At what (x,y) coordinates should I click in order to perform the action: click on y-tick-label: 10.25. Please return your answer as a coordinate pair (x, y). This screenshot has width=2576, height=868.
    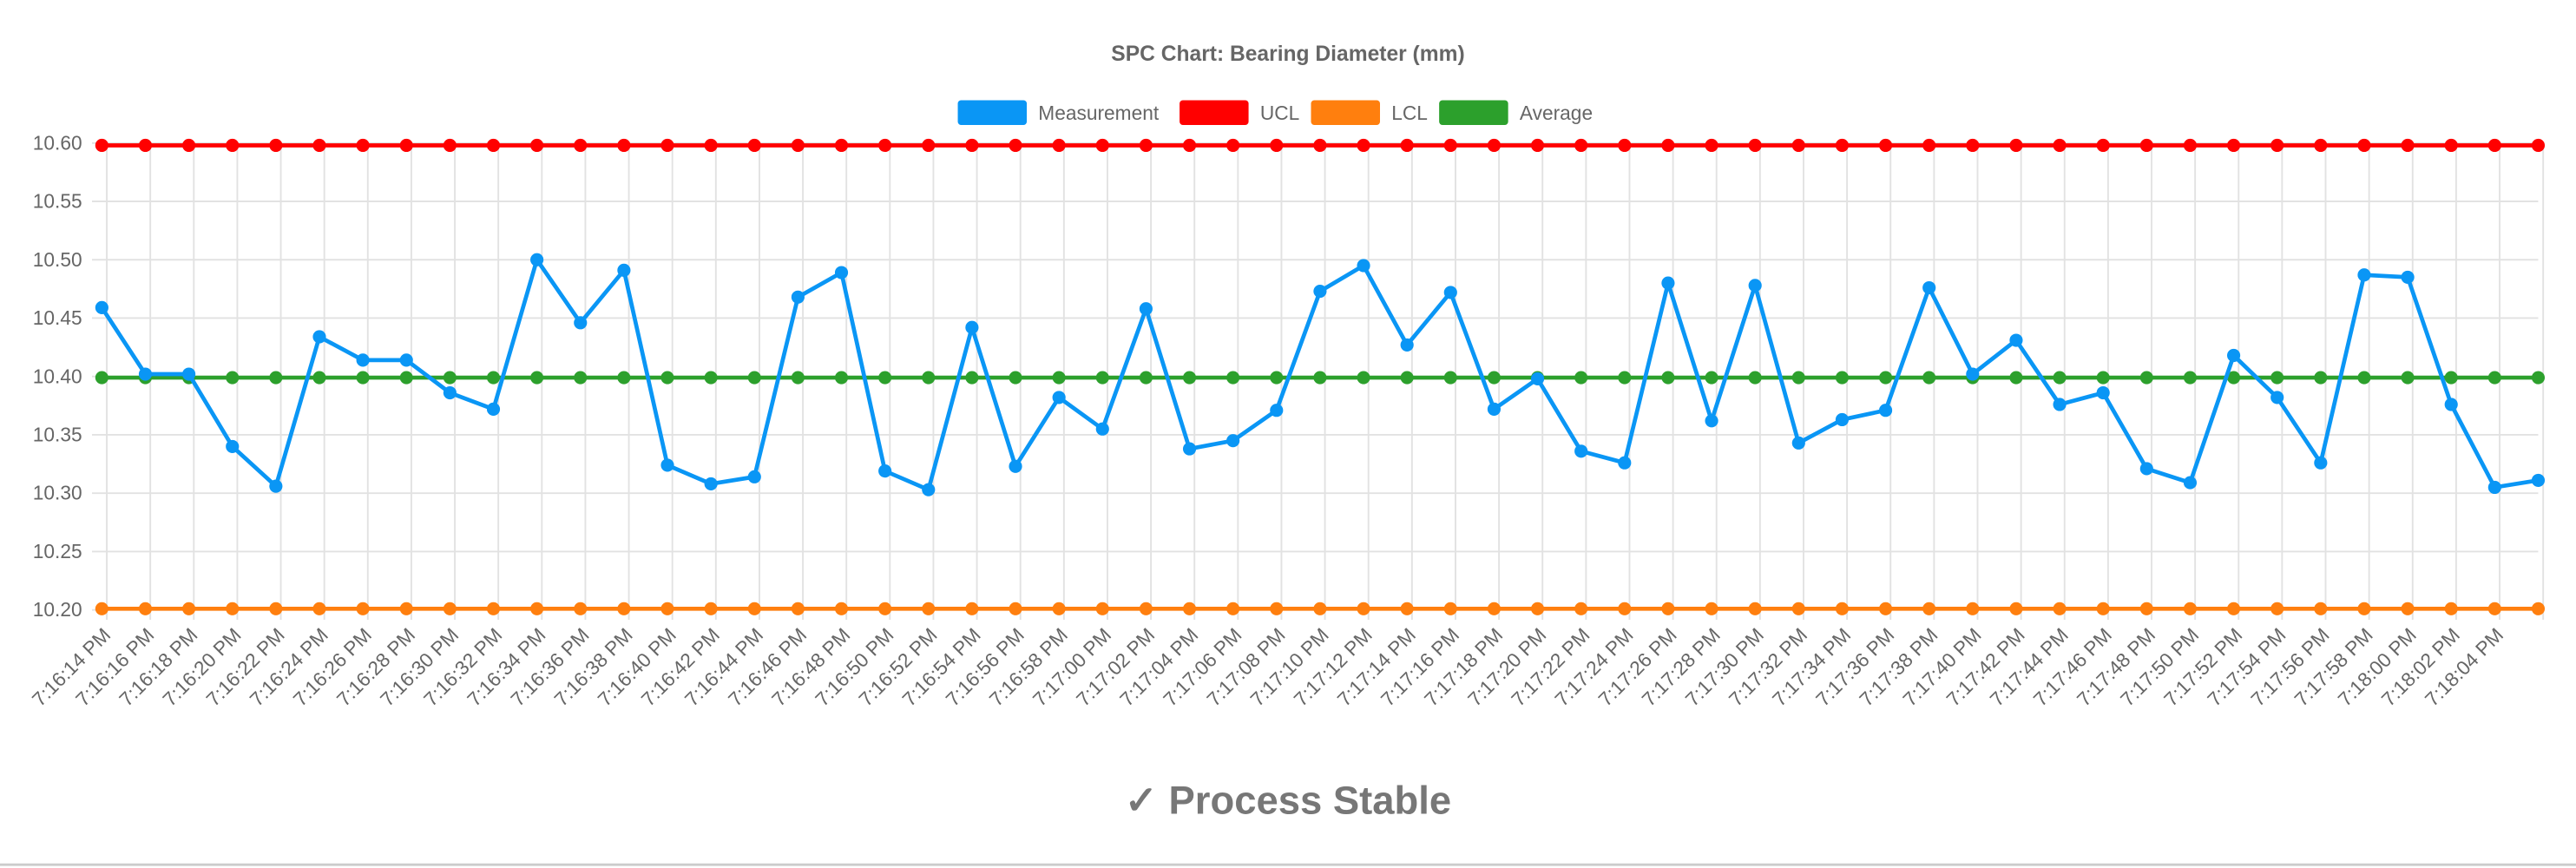
    Looking at the image, I should click on (57, 551).